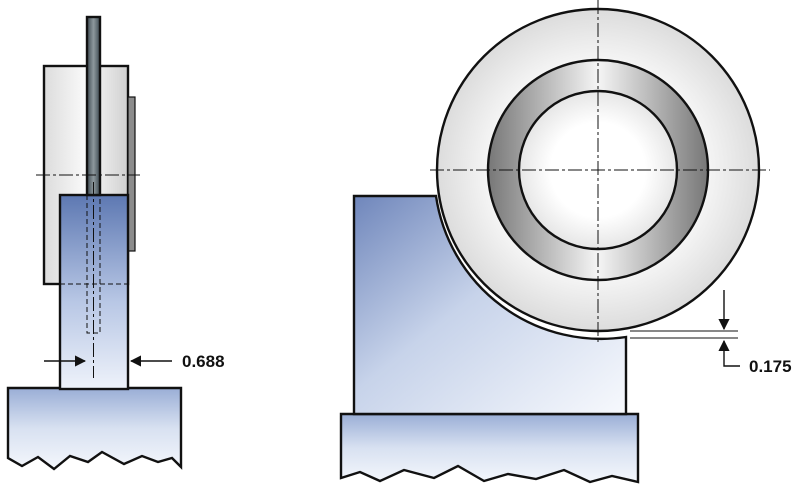 This screenshot has width=809, height=485. I want to click on right-gap-arrow-bottom, so click(729, 353).